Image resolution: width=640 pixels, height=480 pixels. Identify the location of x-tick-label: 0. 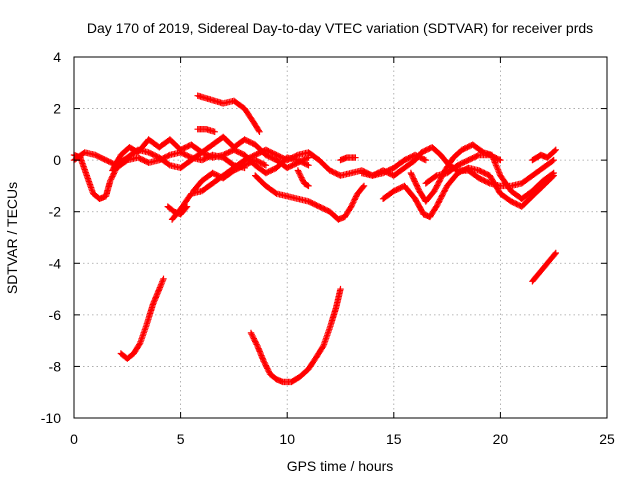
(74, 439).